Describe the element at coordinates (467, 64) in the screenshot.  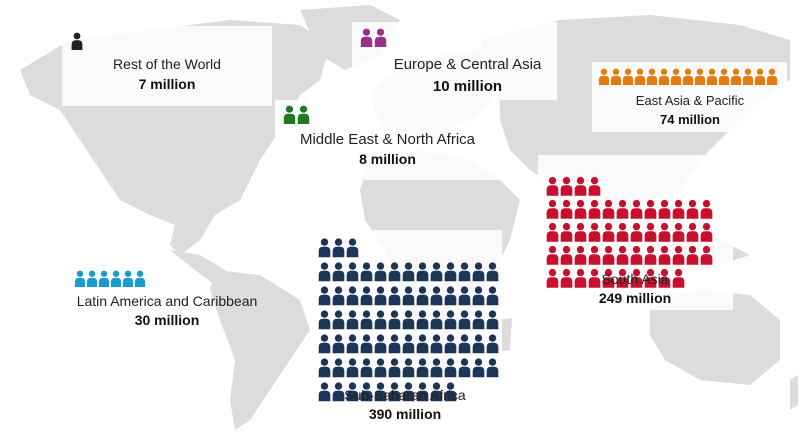
I see `region-name-europe-central-asia: Europe & Central Asia` at that location.